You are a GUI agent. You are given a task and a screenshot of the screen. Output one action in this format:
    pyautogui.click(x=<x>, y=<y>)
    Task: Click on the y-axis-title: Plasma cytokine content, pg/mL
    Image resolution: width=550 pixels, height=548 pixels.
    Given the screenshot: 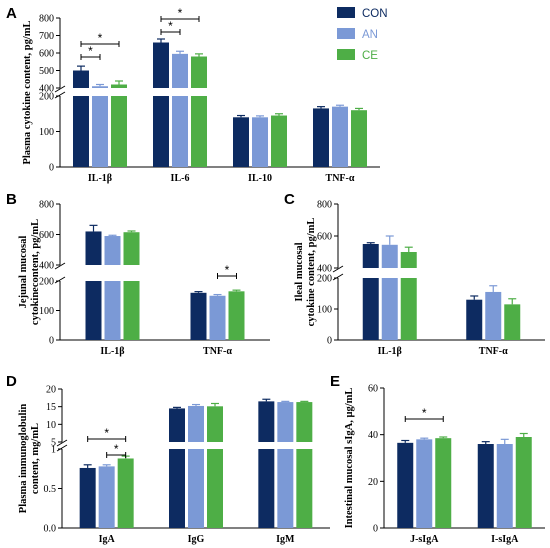 What is the action you would take?
    pyautogui.click(x=27, y=92)
    